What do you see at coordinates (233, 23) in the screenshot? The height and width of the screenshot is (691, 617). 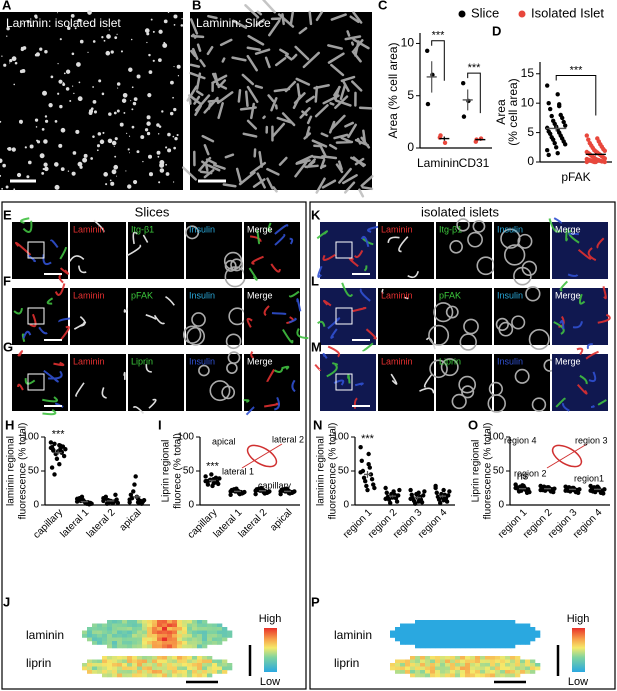 I see `image-label: Laminin: Slice` at bounding box center [233, 23].